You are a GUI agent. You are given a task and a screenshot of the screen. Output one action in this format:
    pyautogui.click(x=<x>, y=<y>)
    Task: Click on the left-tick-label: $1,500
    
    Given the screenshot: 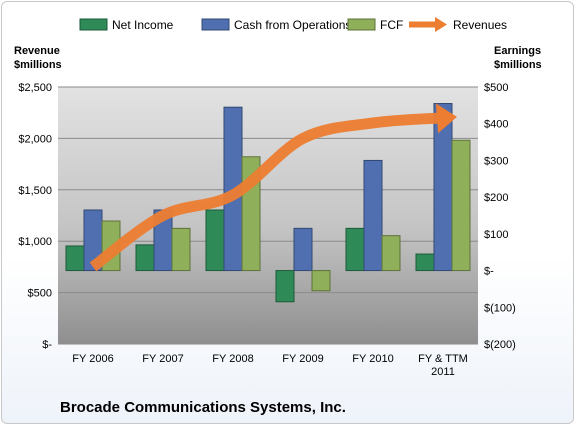 What is the action you would take?
    pyautogui.click(x=35, y=191)
    